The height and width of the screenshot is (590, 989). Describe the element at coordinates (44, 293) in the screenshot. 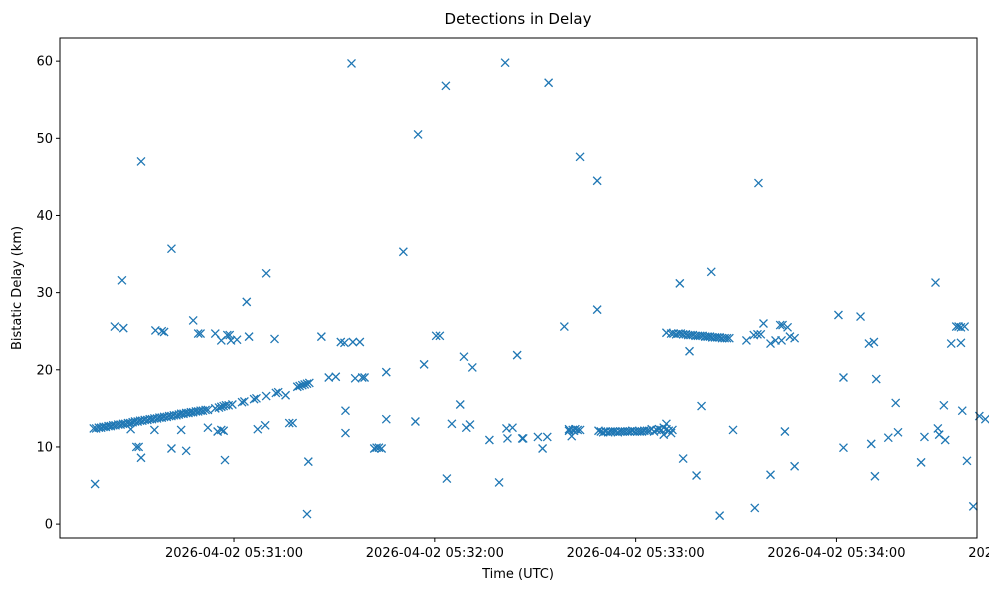

I see `y-tick-label: 30` at that location.